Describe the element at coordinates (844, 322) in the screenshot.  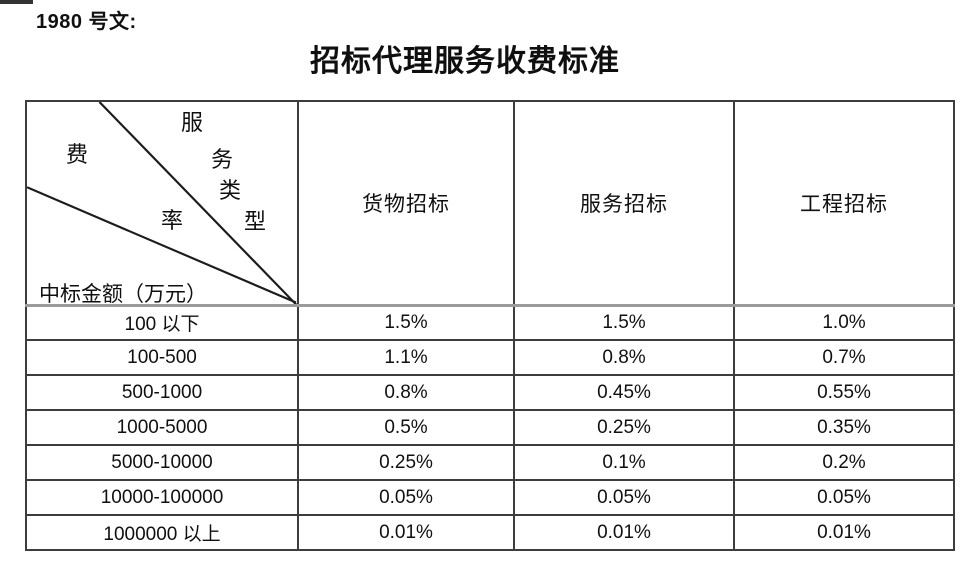
I see `fee-value-cell: 1.0%` at that location.